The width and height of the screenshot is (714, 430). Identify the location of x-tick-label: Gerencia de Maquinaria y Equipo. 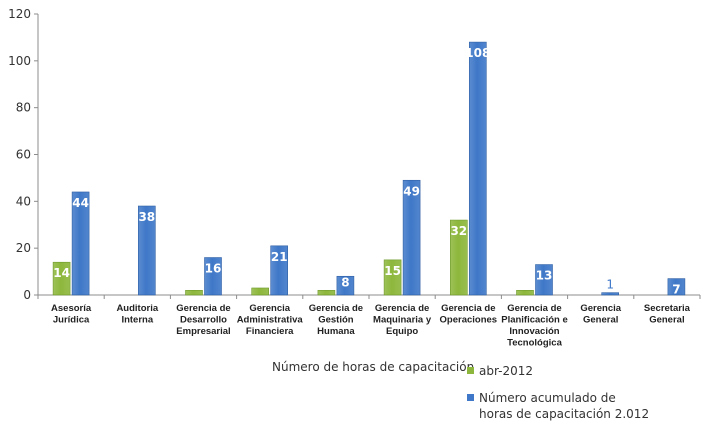
(402, 320).